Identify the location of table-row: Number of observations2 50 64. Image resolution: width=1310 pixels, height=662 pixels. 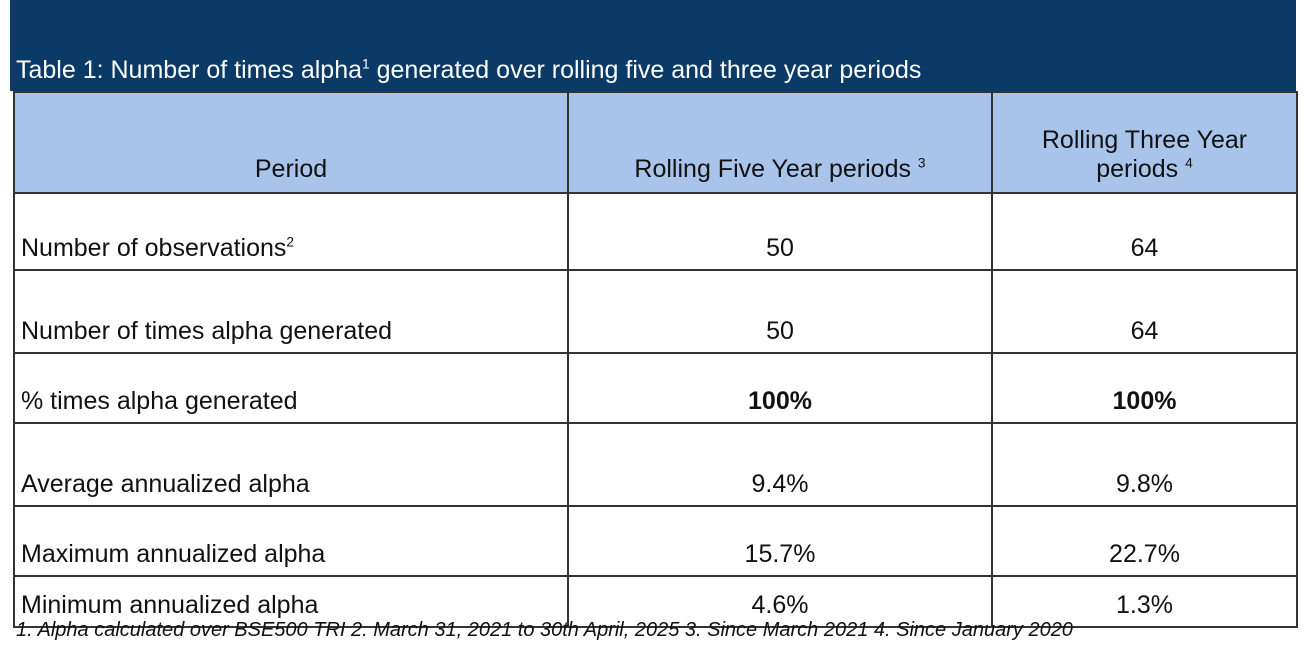
(655, 231).